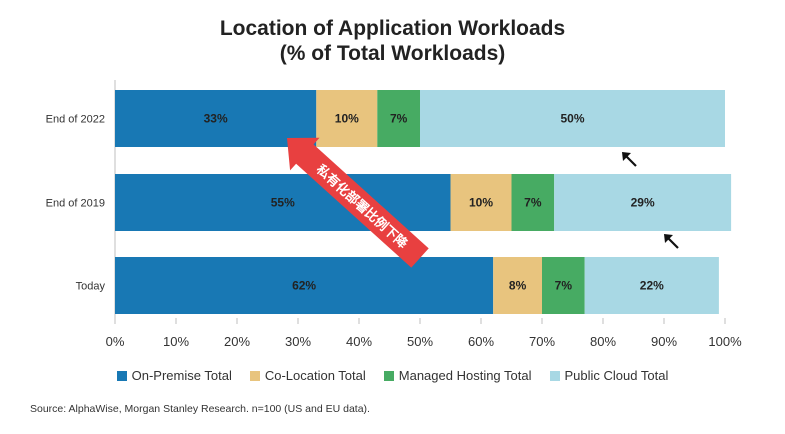  What do you see at coordinates (420, 341) in the screenshot?
I see `x-tick-label: 50%` at bounding box center [420, 341].